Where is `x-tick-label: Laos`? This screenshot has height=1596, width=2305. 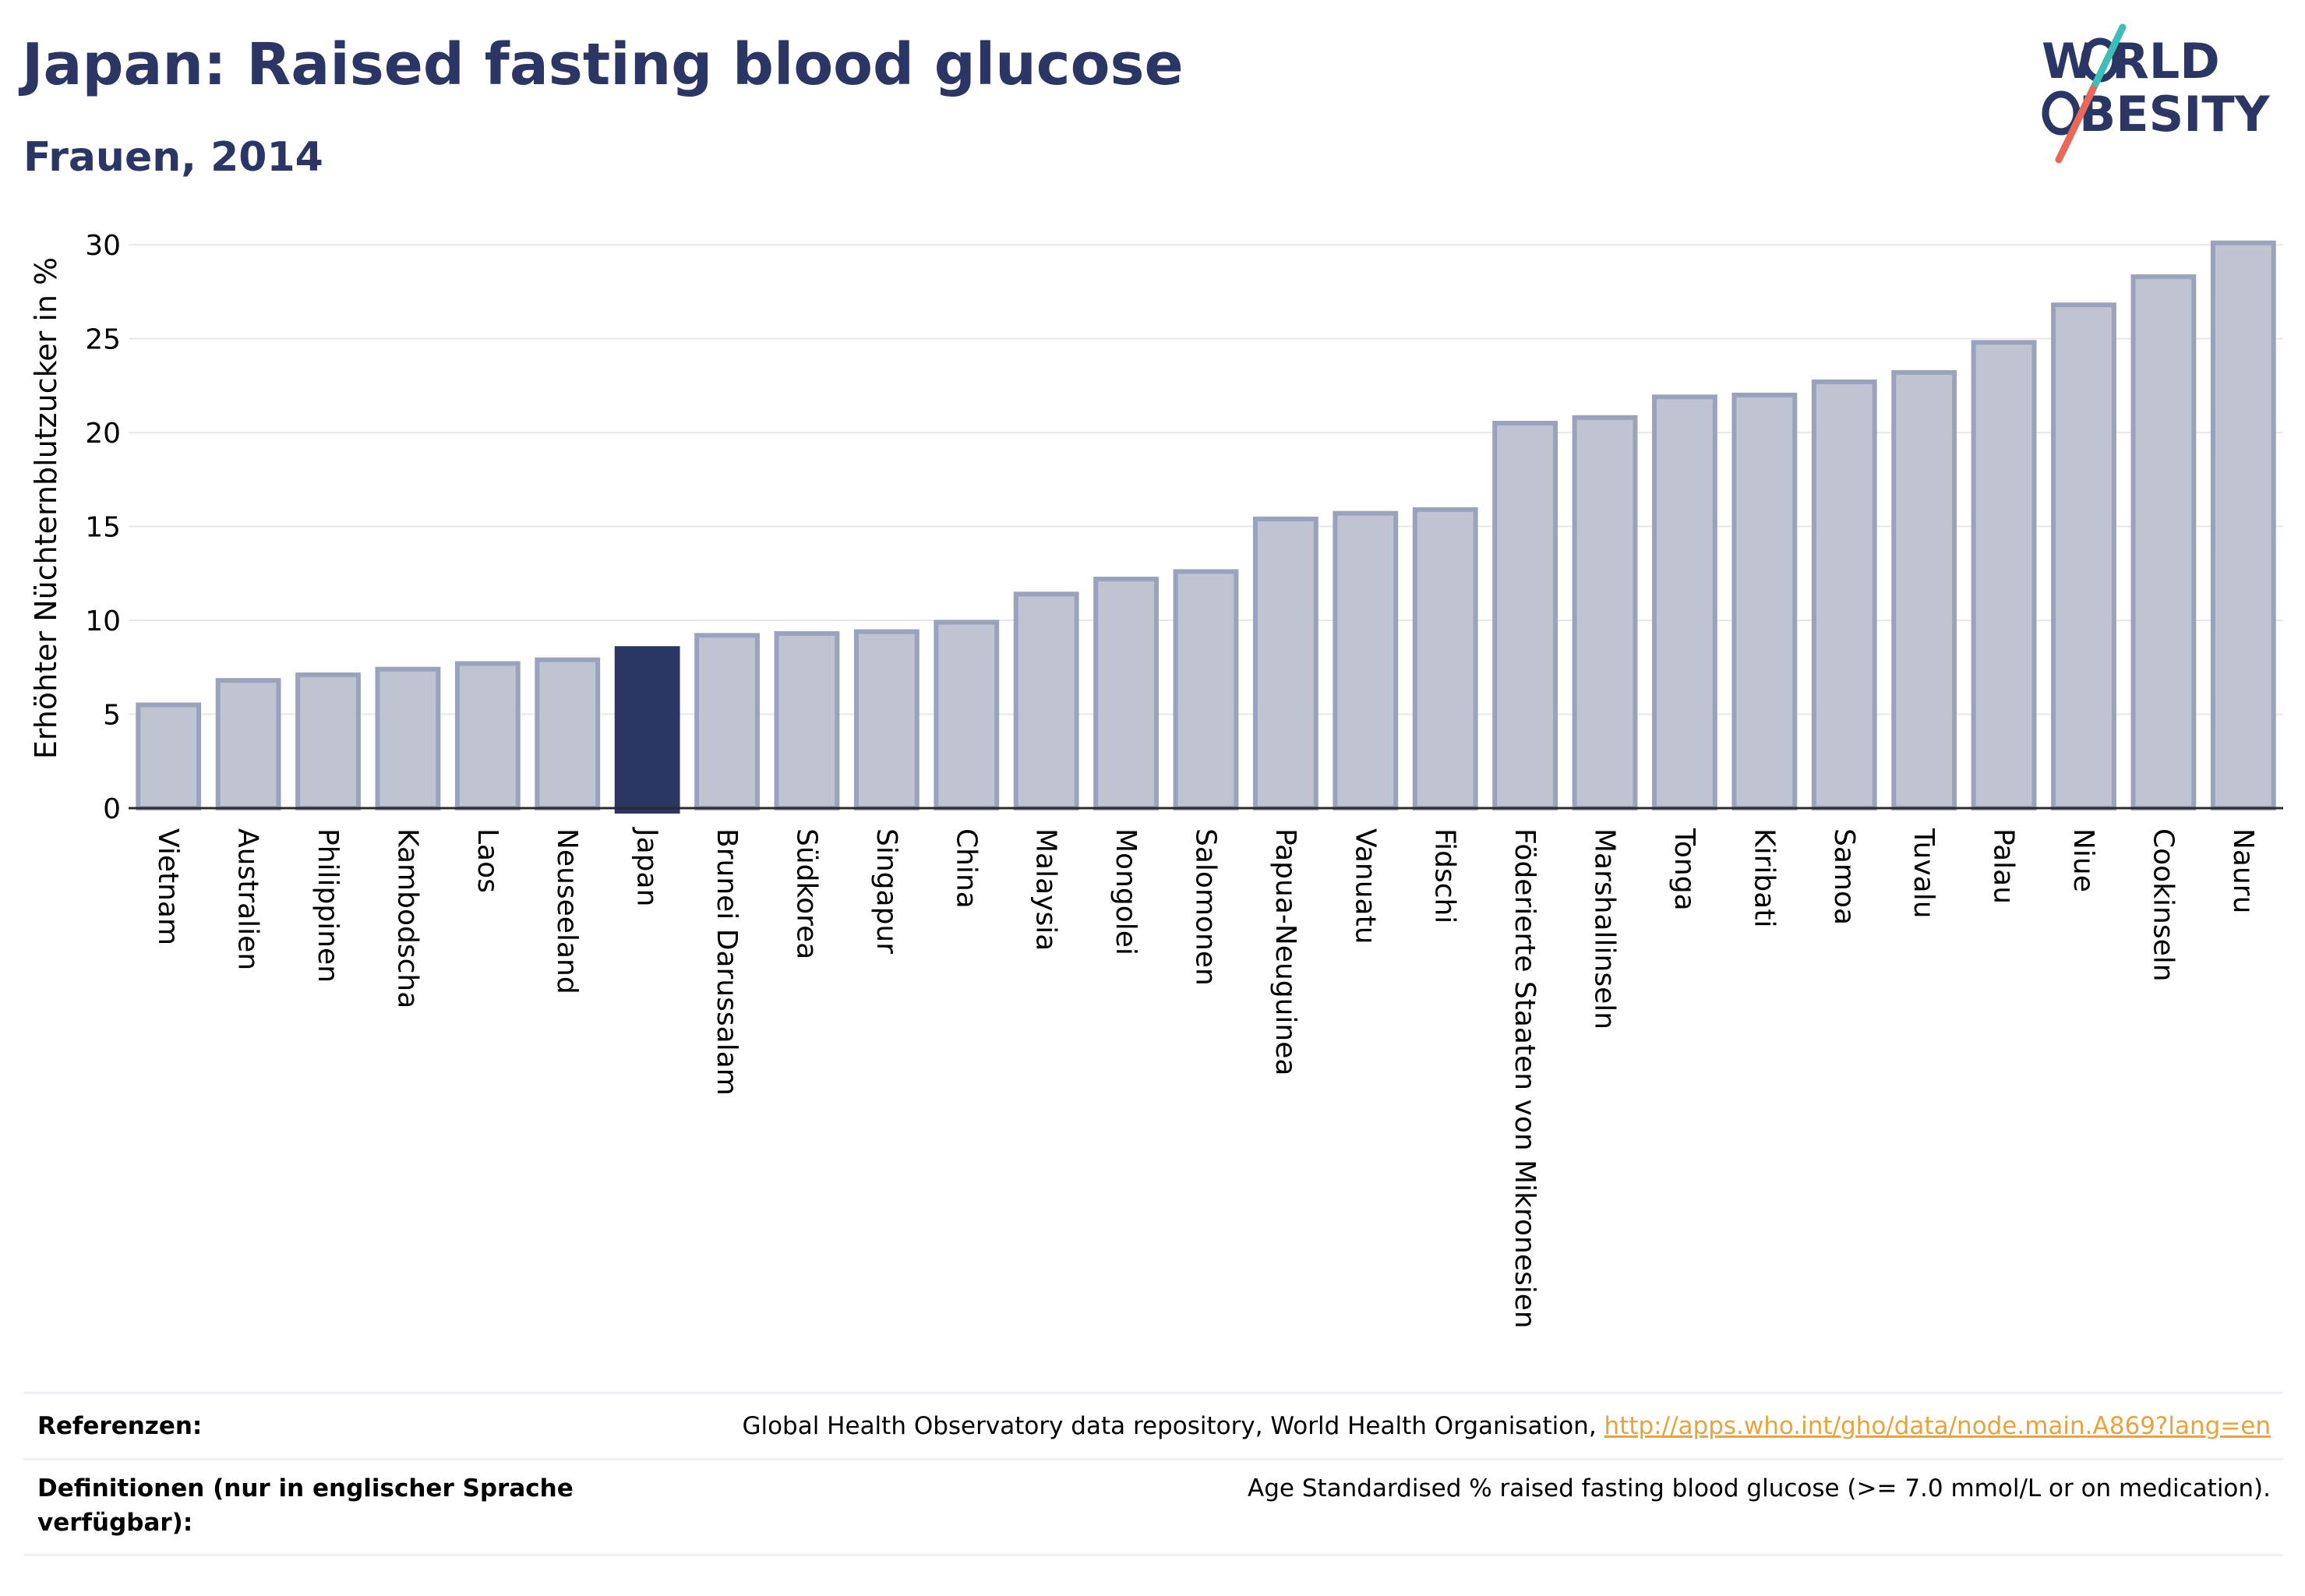
x-tick-label: Laos is located at coordinates (487, 860).